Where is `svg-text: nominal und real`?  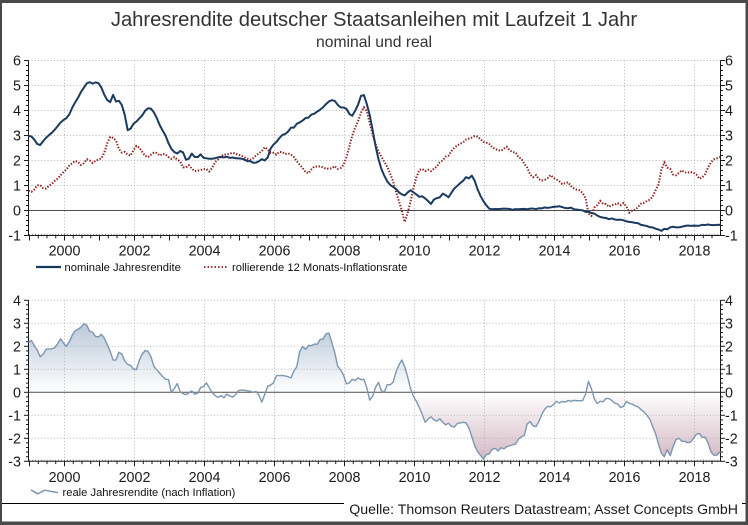 svg-text: nominal und real is located at coordinates (374, 42).